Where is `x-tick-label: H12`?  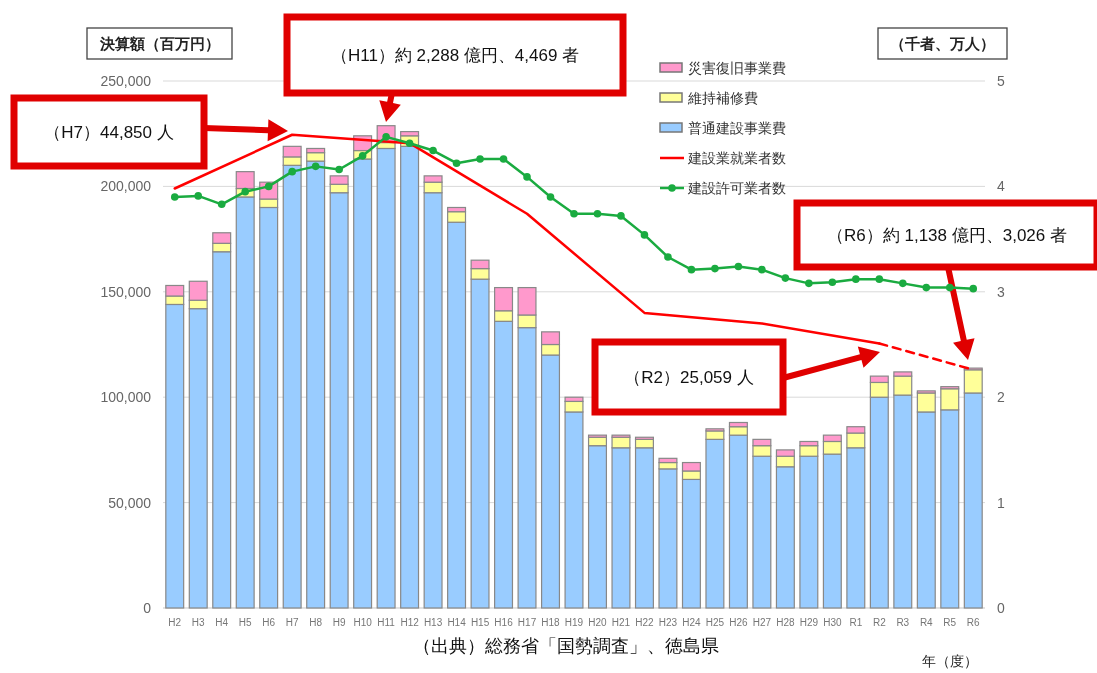 x-tick-label: H12 is located at coordinates (410, 622).